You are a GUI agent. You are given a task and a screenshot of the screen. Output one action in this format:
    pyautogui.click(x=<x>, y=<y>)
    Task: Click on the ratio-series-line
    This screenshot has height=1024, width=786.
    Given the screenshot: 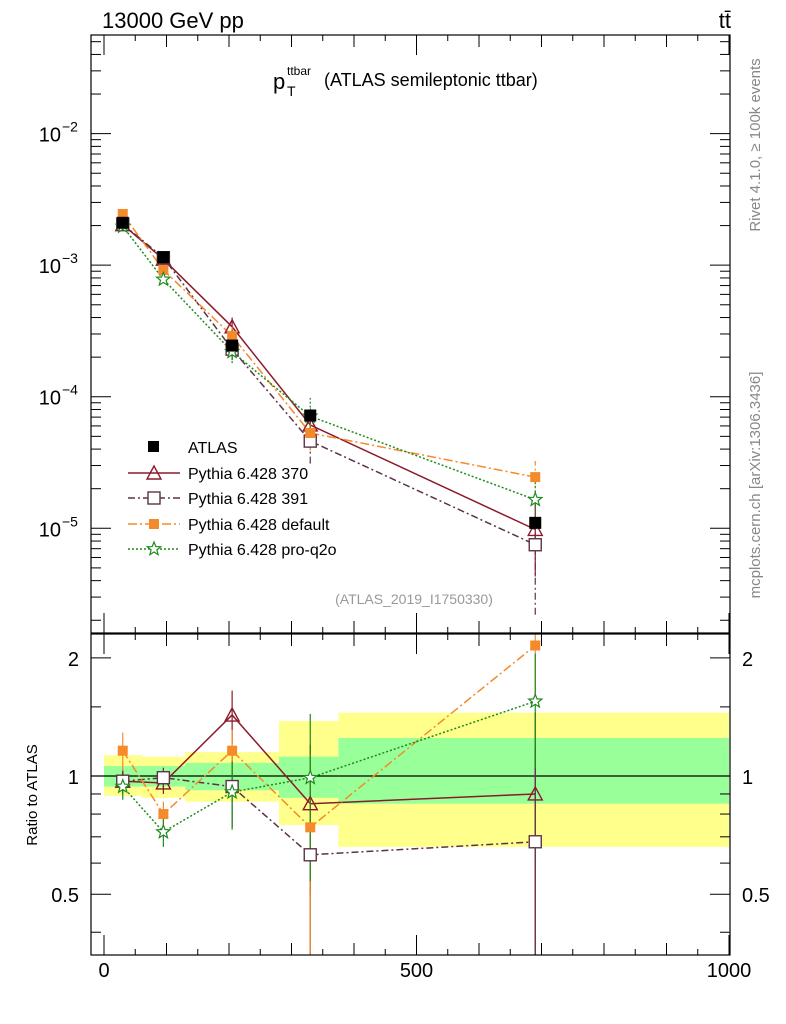 What is the action you would take?
    pyautogui.click(x=329, y=736)
    